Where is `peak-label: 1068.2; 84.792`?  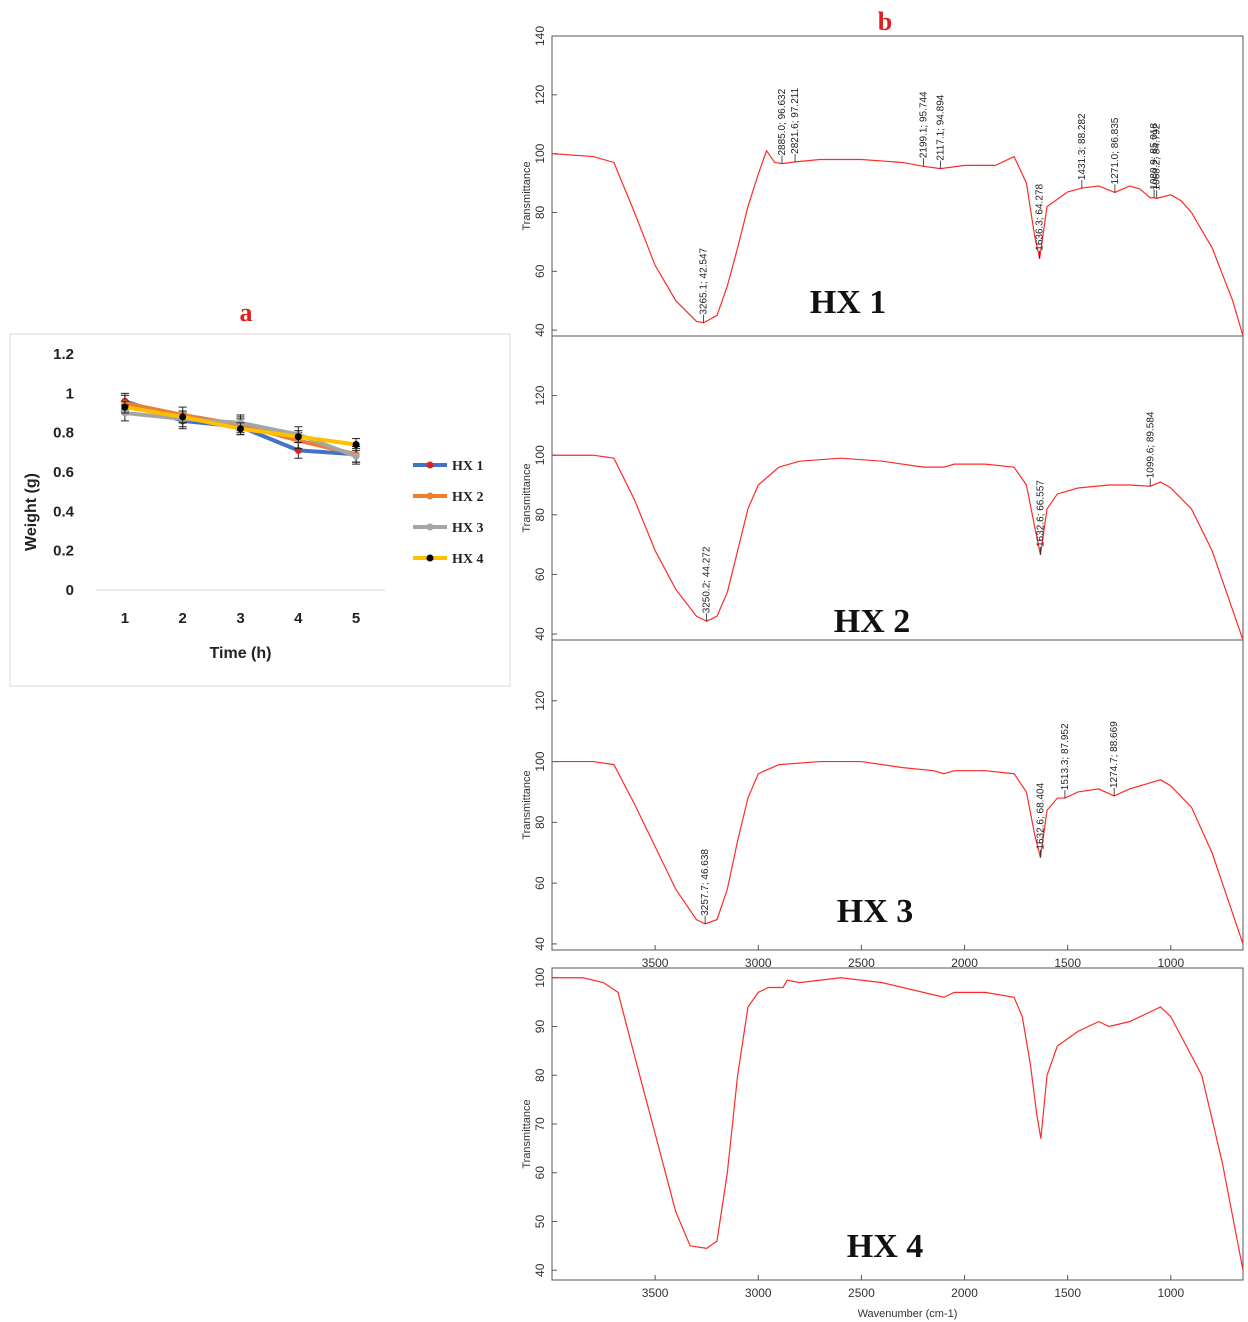
peak-label: 1068.2; 84.792 is located at coordinates (1157, 156).